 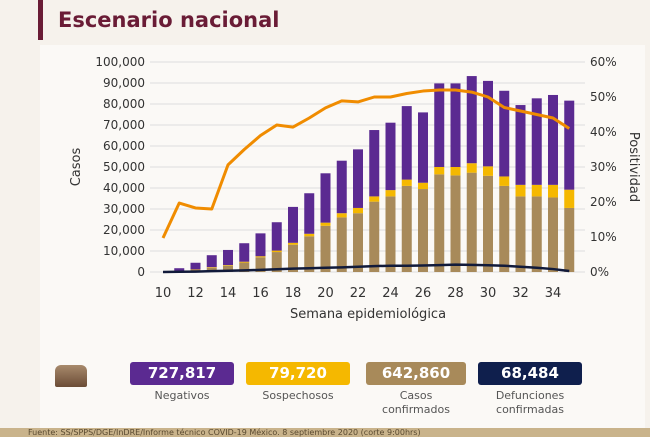 I want to click on x-tick-label: 16, so click(x=260, y=293).